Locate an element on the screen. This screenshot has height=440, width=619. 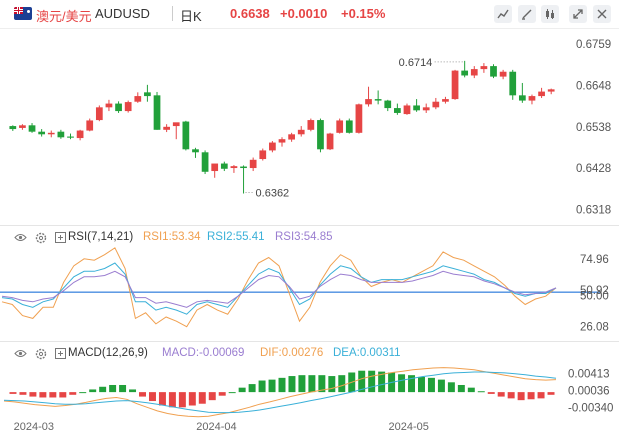
high-annotation: 0.6714 is located at coordinates (416, 63).